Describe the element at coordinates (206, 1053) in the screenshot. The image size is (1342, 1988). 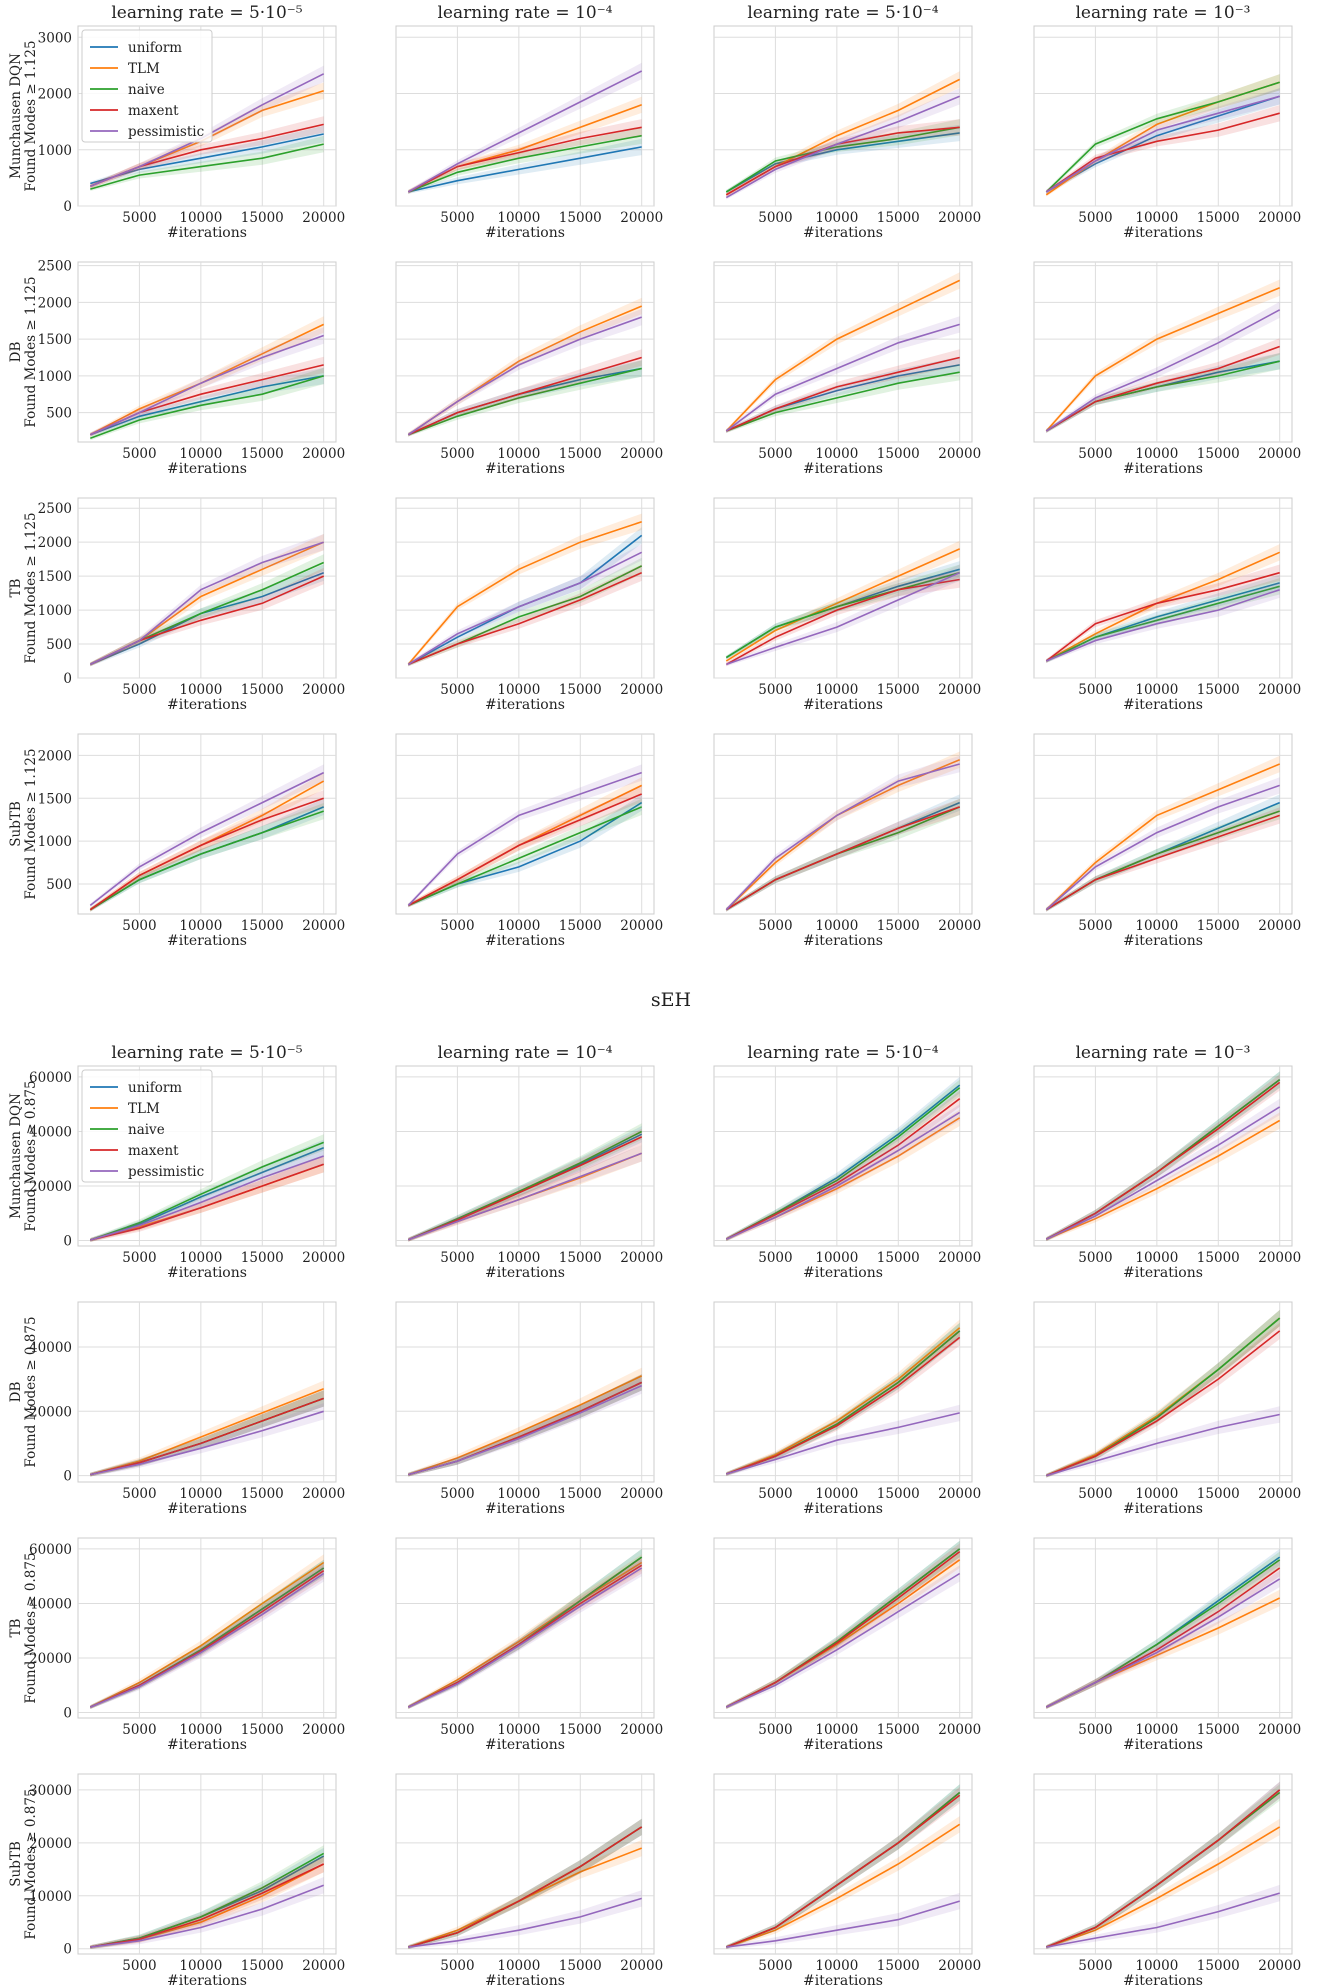
I see `column-title: learning rate = 5·10⁻⁵` at that location.